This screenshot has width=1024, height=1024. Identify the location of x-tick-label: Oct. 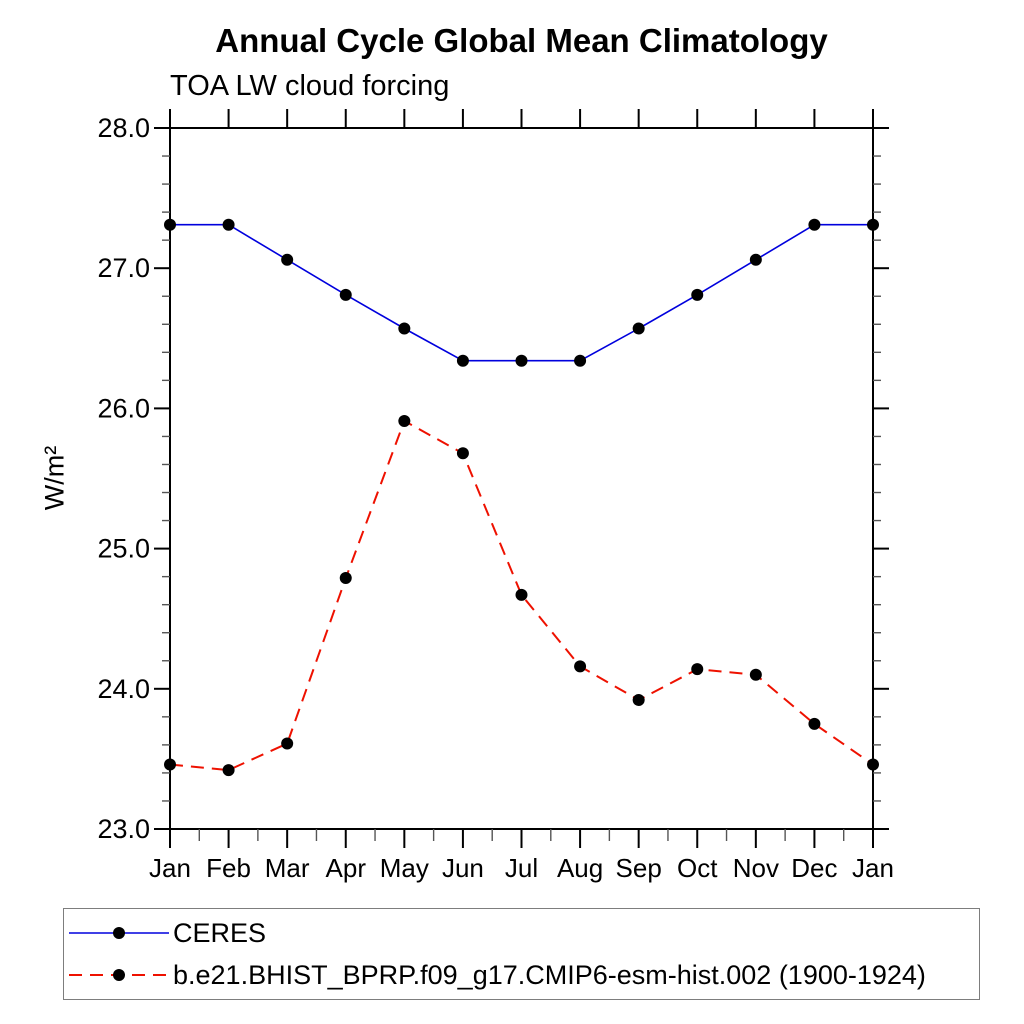
(697, 868).